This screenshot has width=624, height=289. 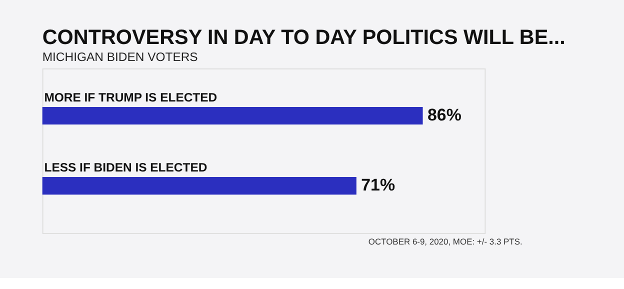 What do you see at coordinates (445, 241) in the screenshot?
I see `text: OCTOBER 6-9, 2020, MOE: +/- 3.3 PTS.` at bounding box center [445, 241].